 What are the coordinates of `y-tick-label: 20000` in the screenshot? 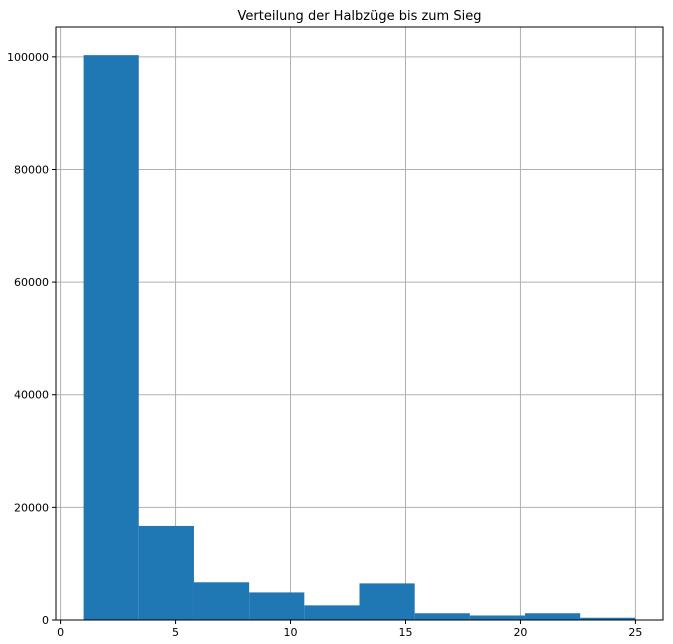 It's located at (31, 507).